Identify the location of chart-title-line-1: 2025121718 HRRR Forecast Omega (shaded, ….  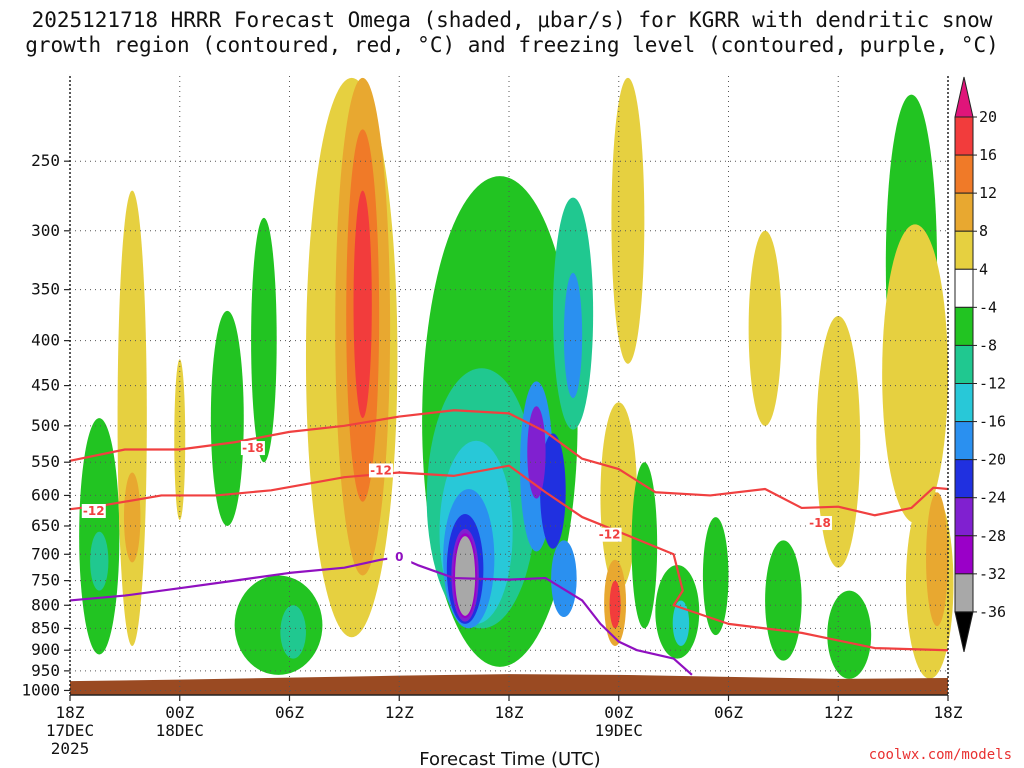
(512, 20).